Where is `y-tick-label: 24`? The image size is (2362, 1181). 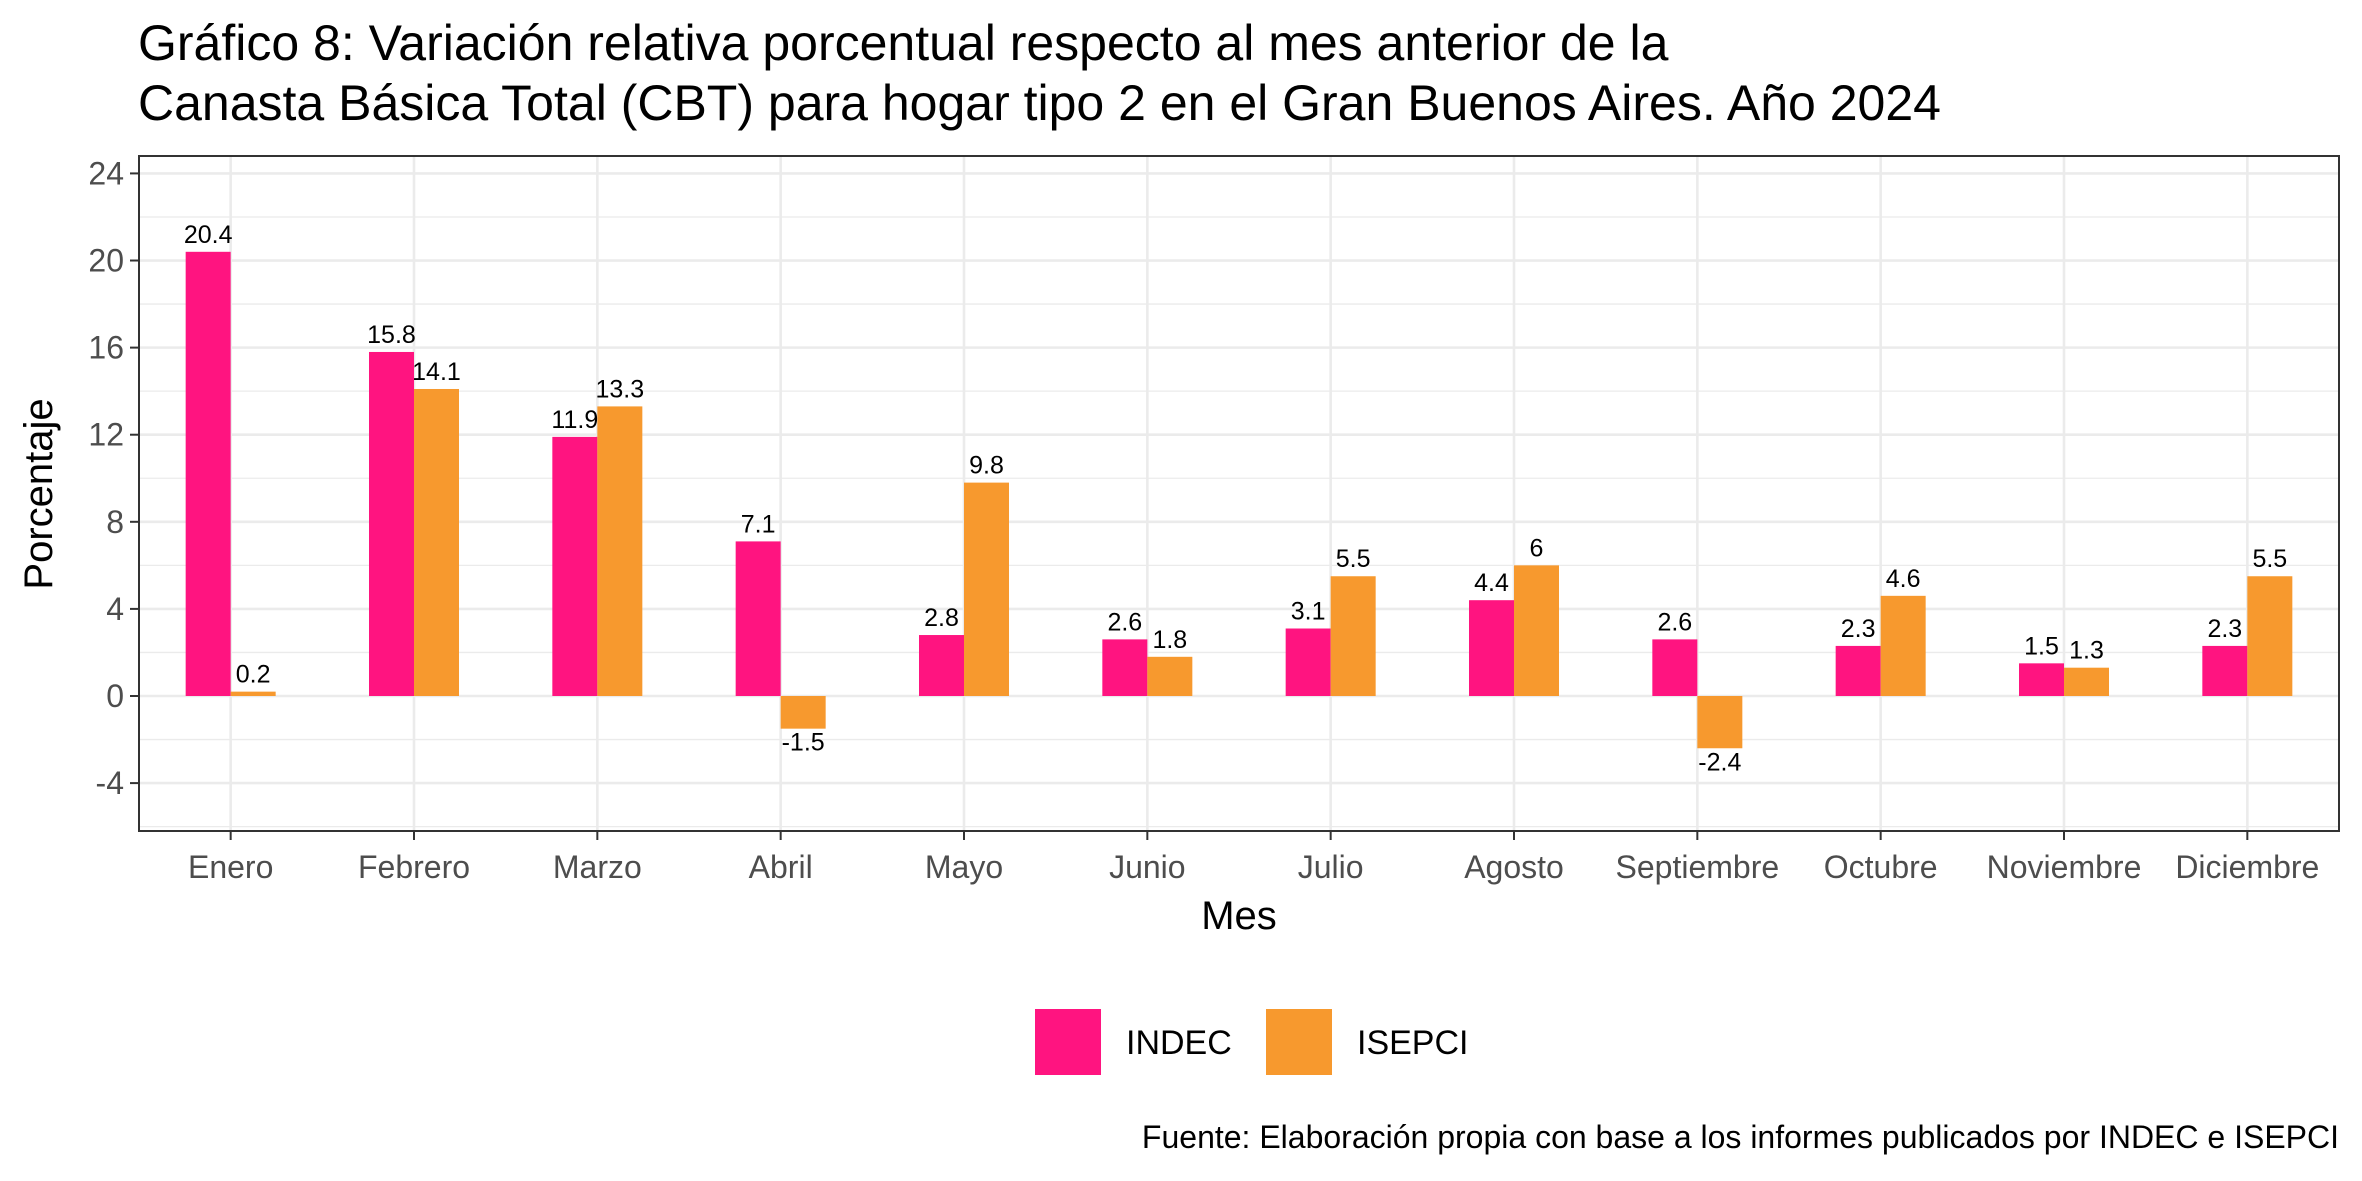 y-tick-label: 24 is located at coordinates (106, 173).